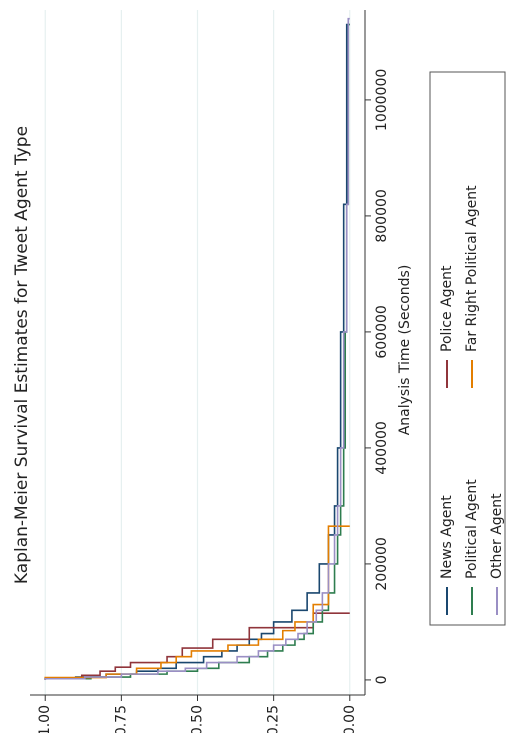 This screenshot has height=733, width=511. What do you see at coordinates (382, 331) in the screenshot?
I see `x-tick-label: 600000` at bounding box center [382, 331].